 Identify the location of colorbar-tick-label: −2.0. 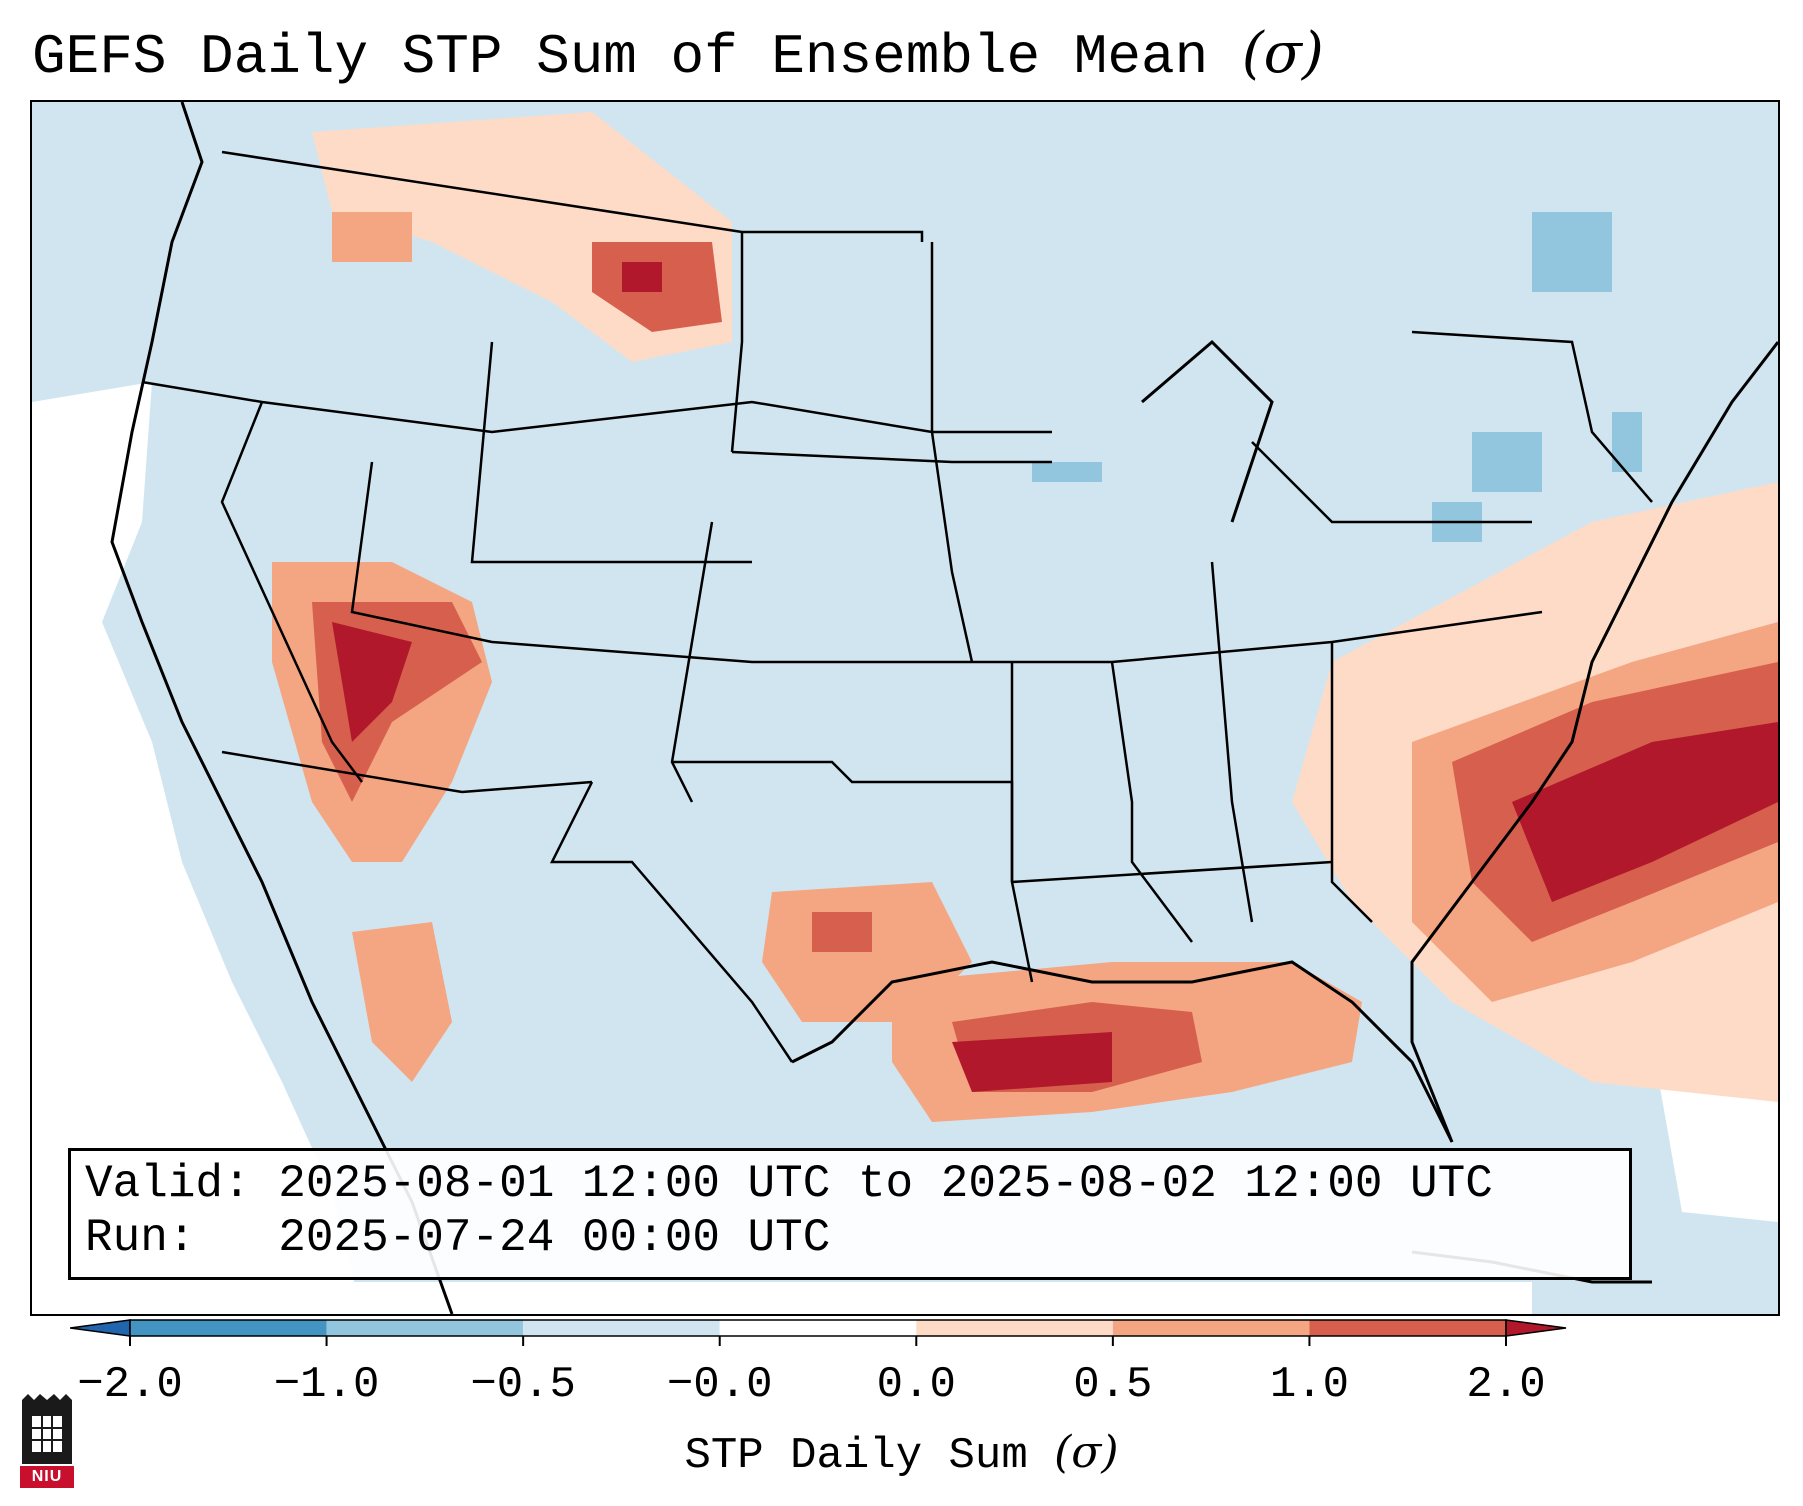
(130, 1385).